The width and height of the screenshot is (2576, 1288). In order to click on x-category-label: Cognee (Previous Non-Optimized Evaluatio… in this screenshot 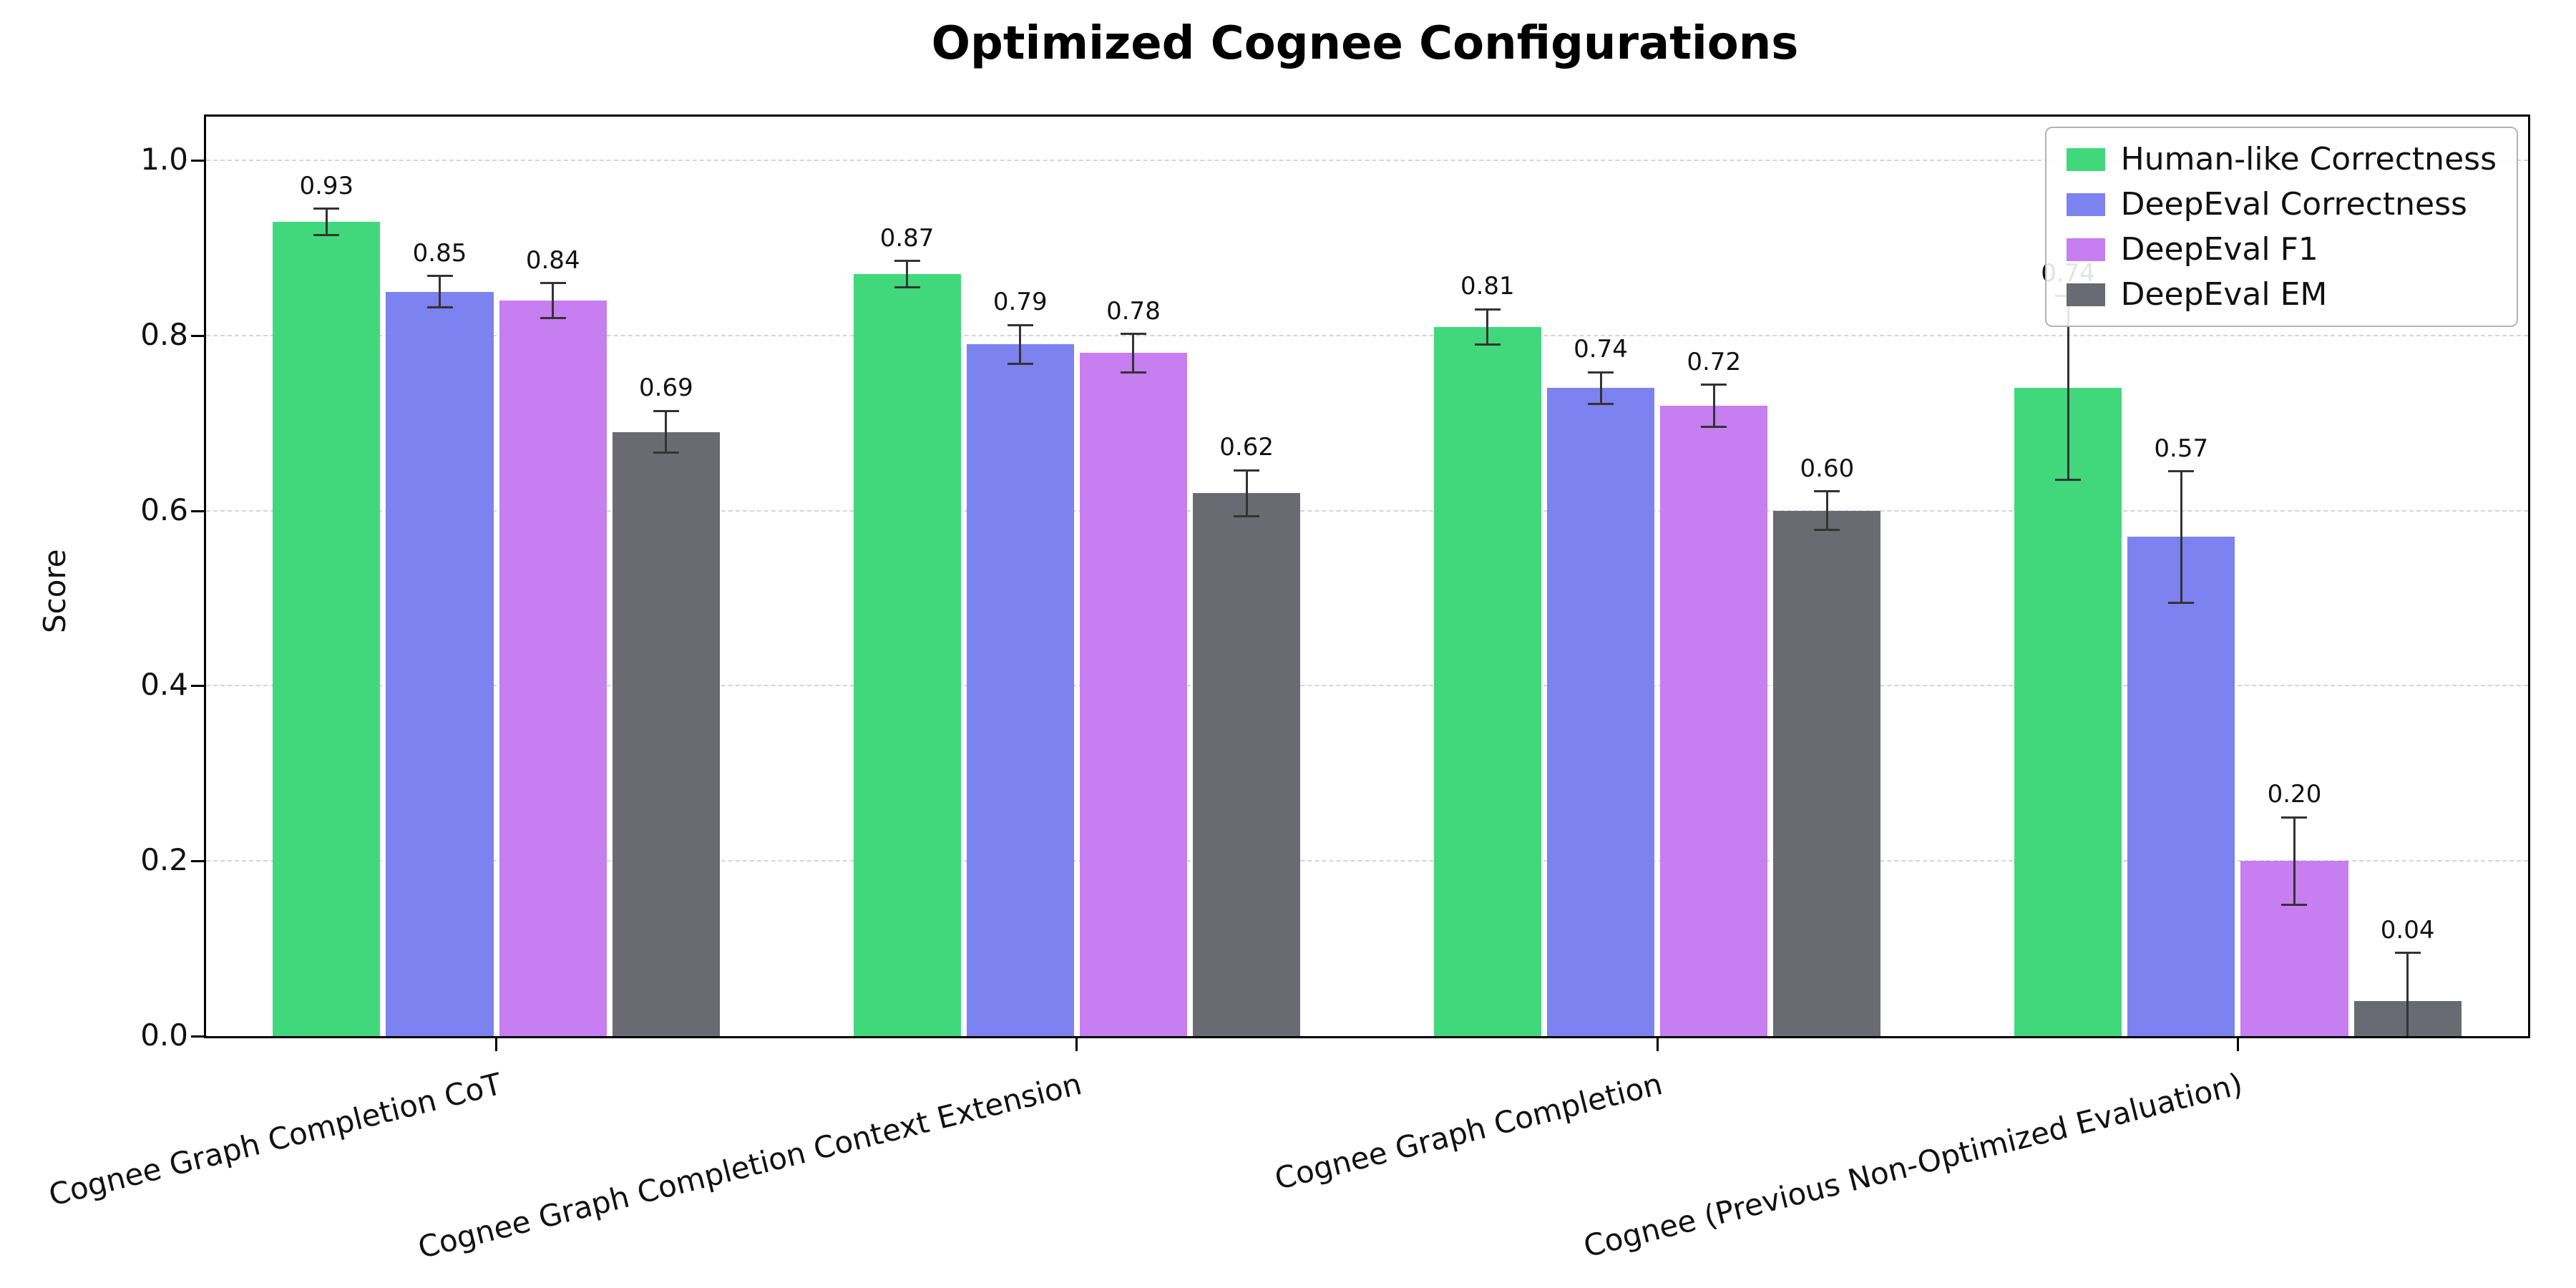, I will do `click(1913, 1165)`.